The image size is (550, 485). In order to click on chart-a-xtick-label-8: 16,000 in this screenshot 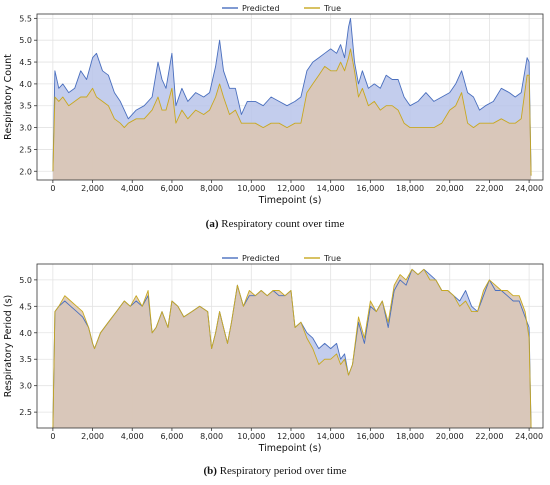, I will do `click(370, 188)`.